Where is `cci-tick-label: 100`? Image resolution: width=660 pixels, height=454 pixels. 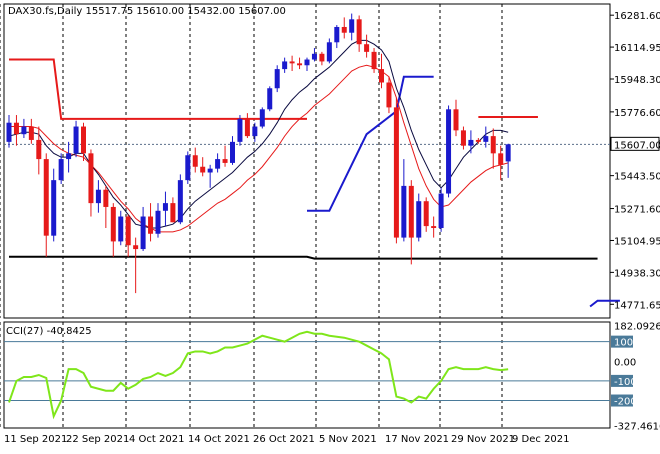
cci-tick-label: 100 is located at coordinates (623, 343).